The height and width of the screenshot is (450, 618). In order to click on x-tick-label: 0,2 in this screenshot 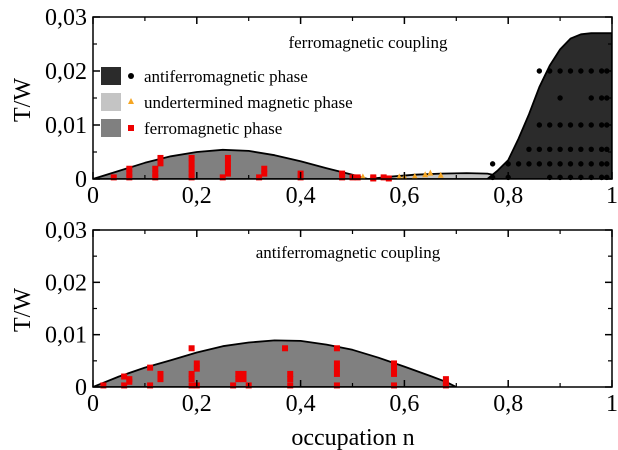, I will do `click(197, 196)`.